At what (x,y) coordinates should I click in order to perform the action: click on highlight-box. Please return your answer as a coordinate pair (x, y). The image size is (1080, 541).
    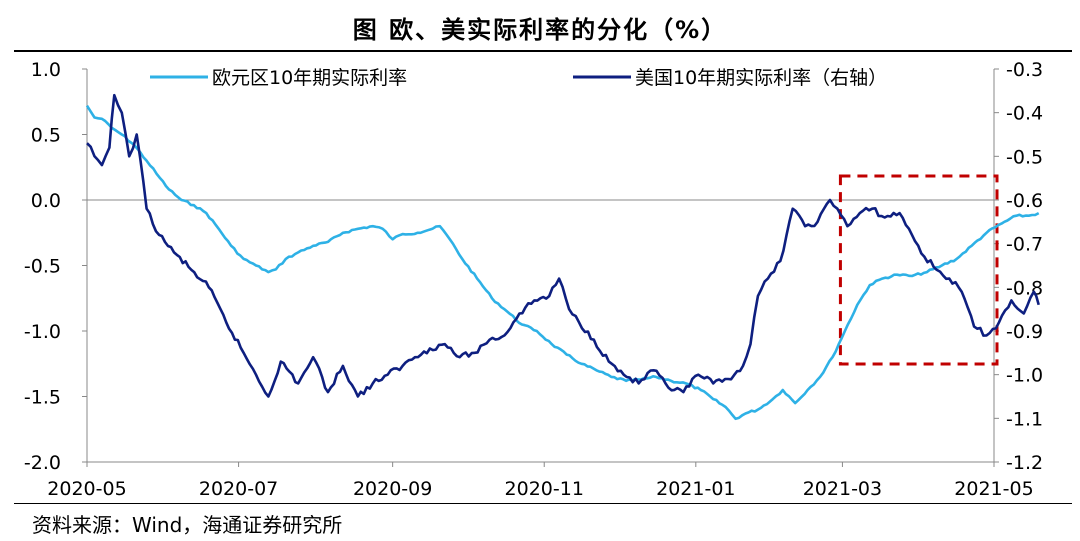
    Looking at the image, I should click on (918, 270).